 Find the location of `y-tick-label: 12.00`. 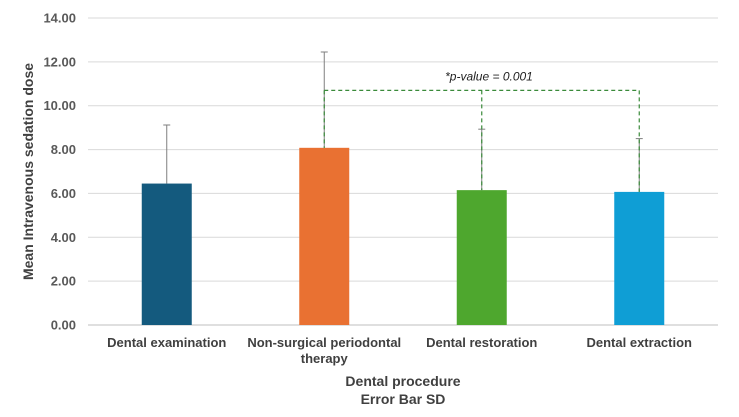

y-tick-label: 12.00 is located at coordinates (59, 61).